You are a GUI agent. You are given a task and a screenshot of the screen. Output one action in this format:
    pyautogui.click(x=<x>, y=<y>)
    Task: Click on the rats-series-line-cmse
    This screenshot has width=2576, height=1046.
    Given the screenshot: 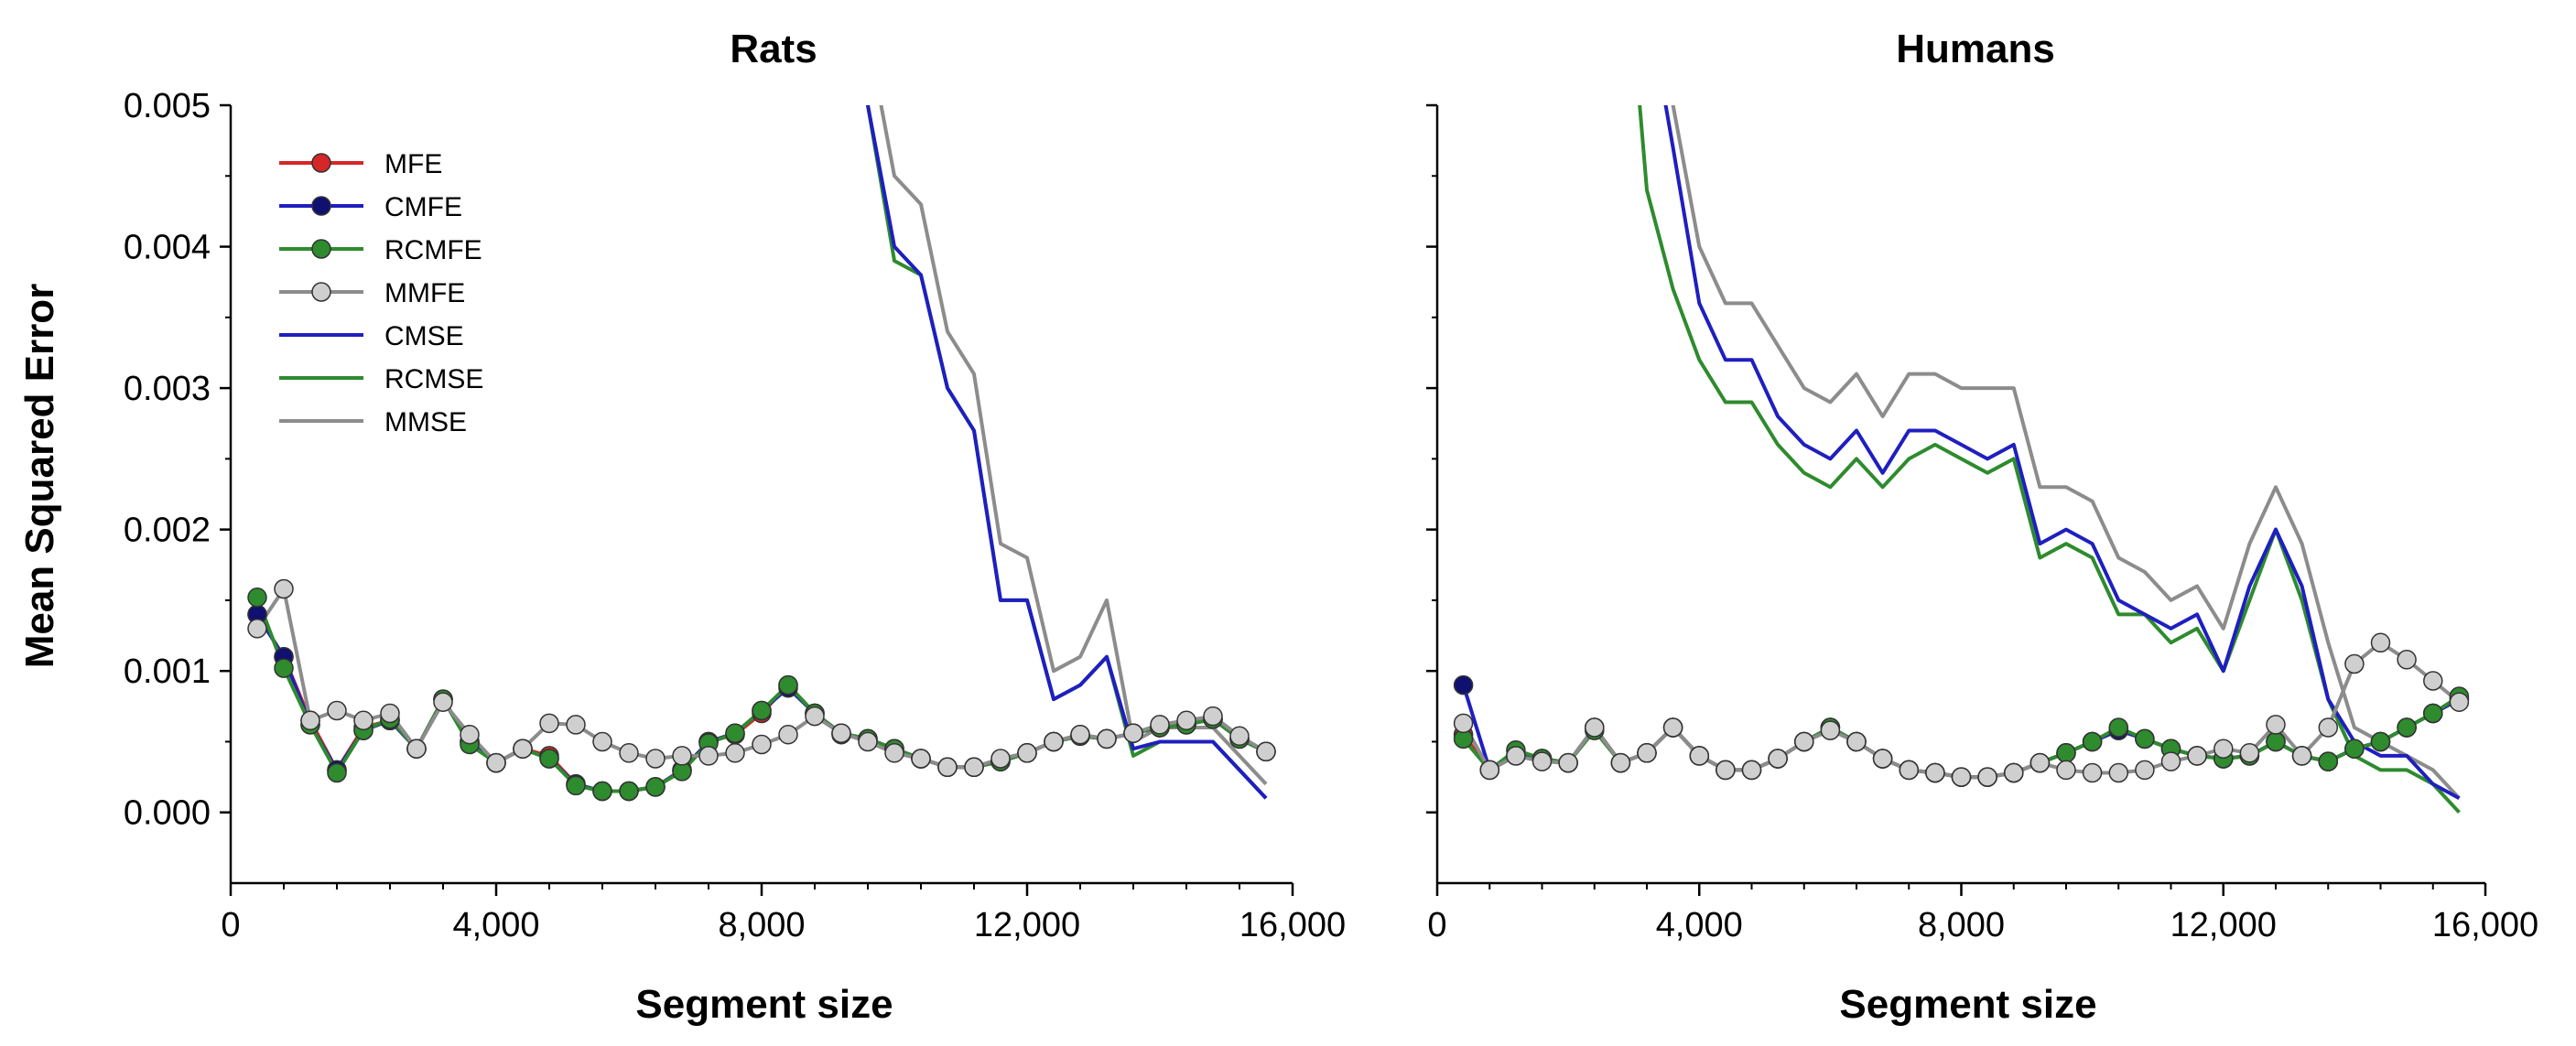 What is the action you would take?
    pyautogui.click(x=1066, y=453)
    